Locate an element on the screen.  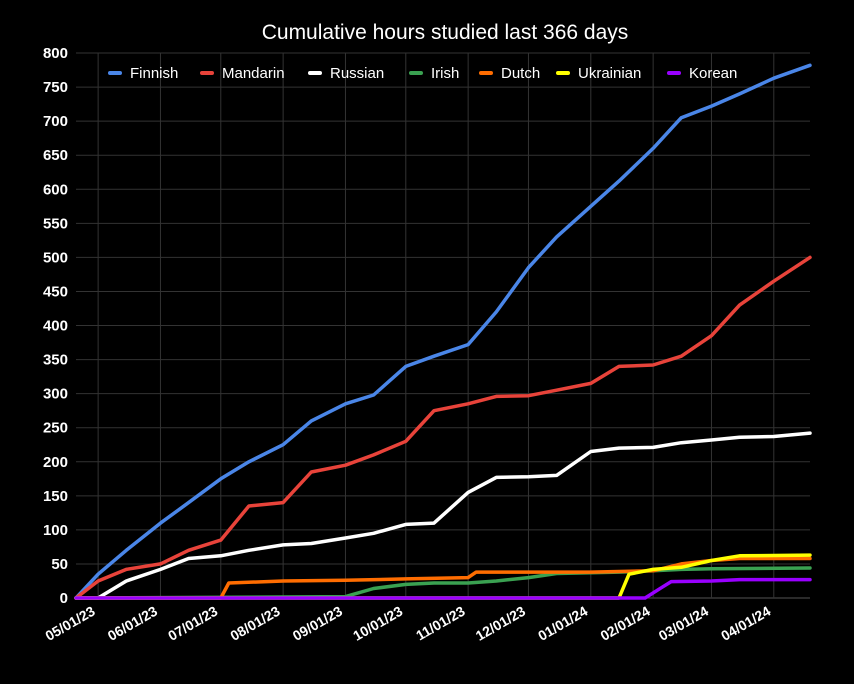
series-line-irish is located at coordinates (443, 583).